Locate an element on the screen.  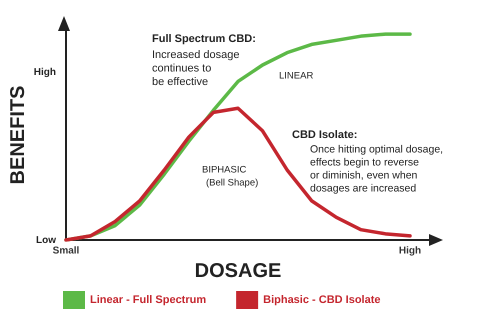
annotation: CBD Isolate: is located at coordinates (325, 134).